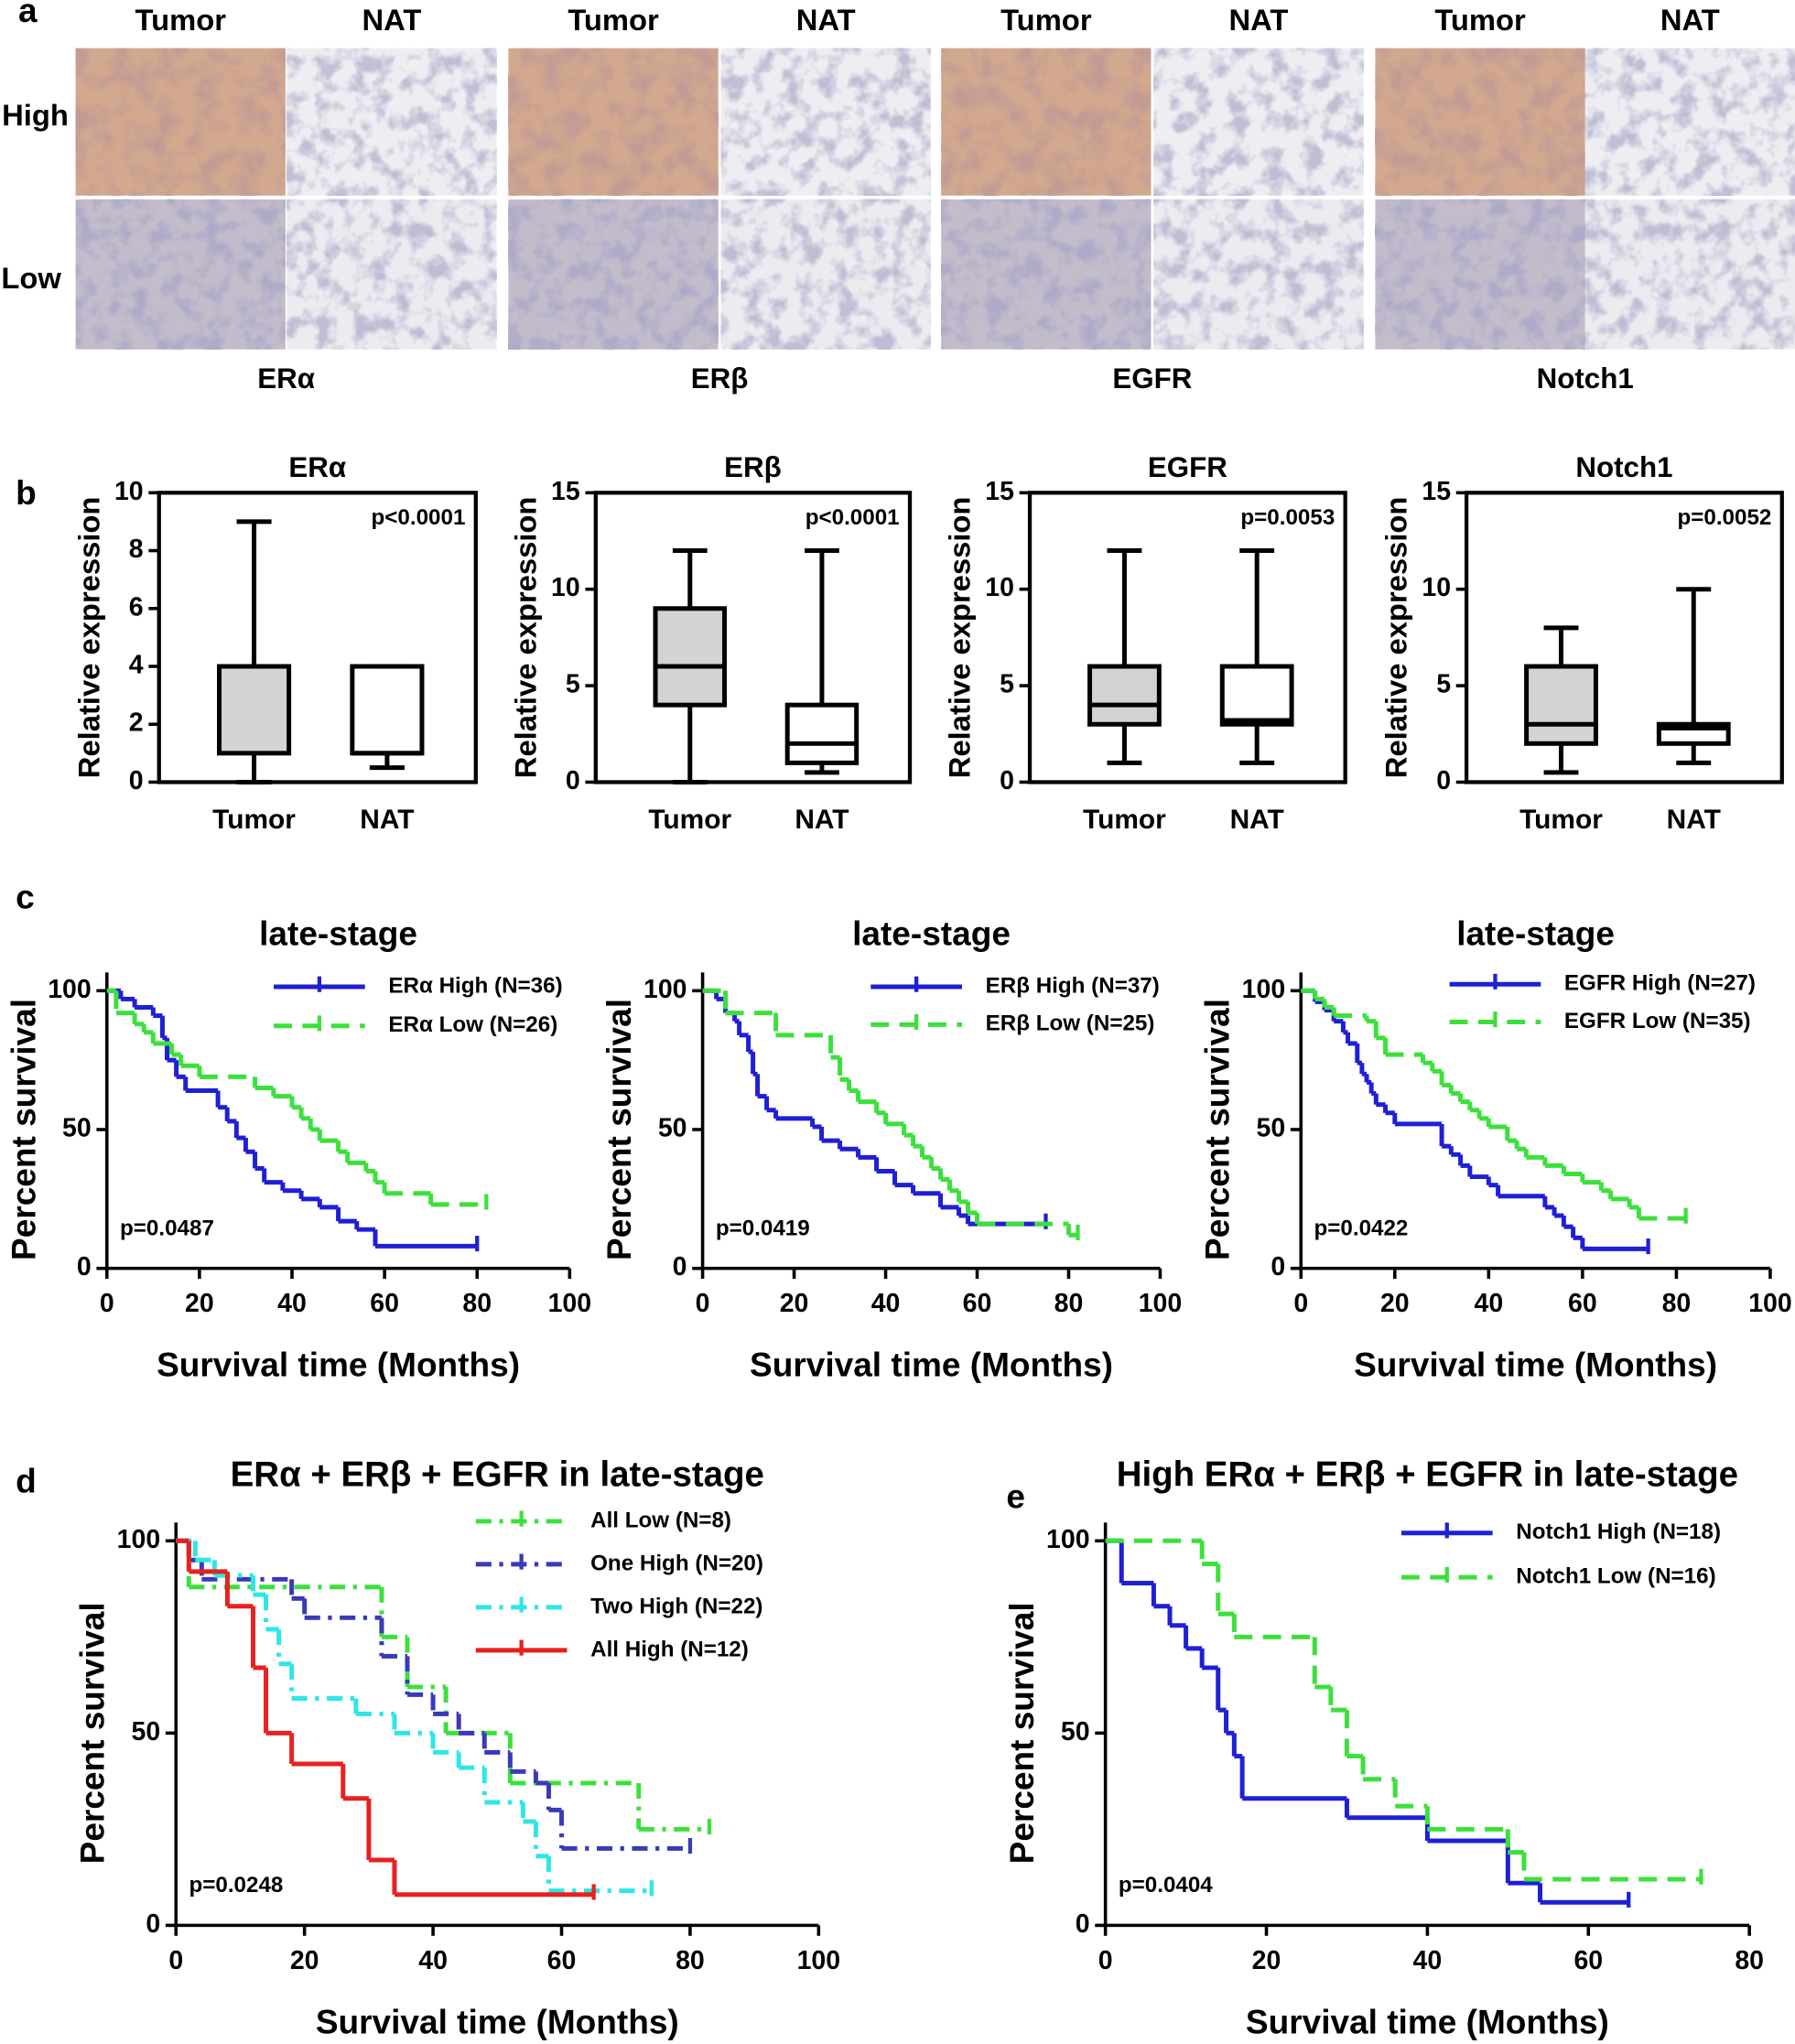 This screenshot has height=2044, width=1795. What do you see at coordinates (676, 1563) in the screenshot?
I see `legend-label: One High (N=20)` at bounding box center [676, 1563].